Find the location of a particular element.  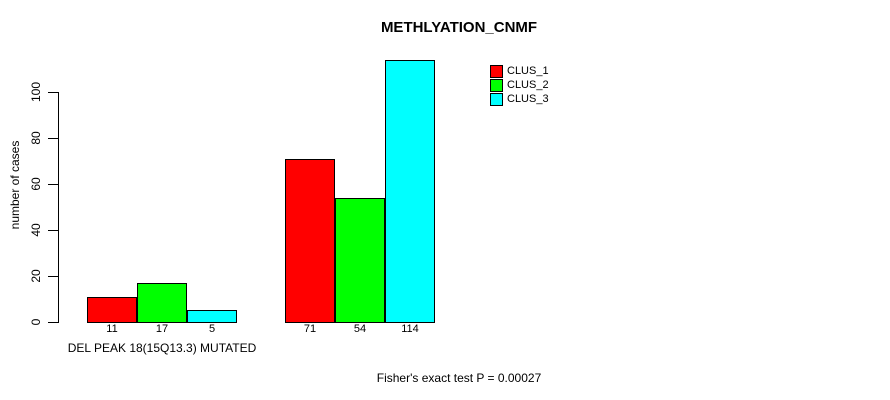

legend-item: CLUS_2 is located at coordinates (519, 85).